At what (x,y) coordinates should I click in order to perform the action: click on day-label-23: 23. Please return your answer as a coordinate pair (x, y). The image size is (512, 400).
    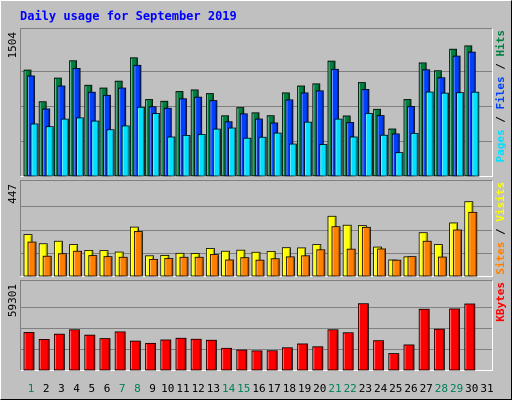
    Looking at the image, I should click on (365, 388).